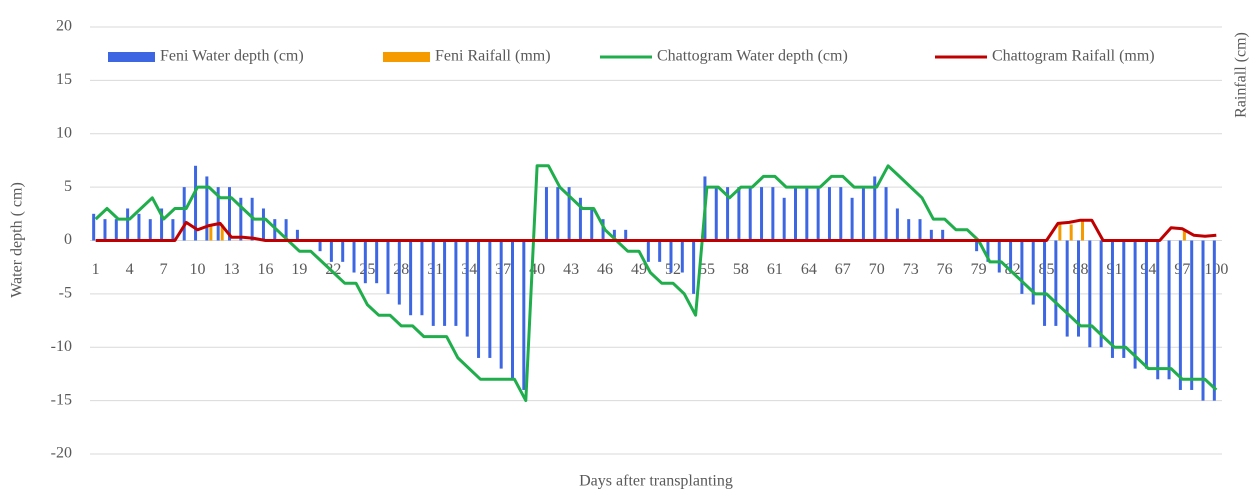  What do you see at coordinates (299, 269) in the screenshot?
I see `x-tick-label: 19` at bounding box center [299, 269].